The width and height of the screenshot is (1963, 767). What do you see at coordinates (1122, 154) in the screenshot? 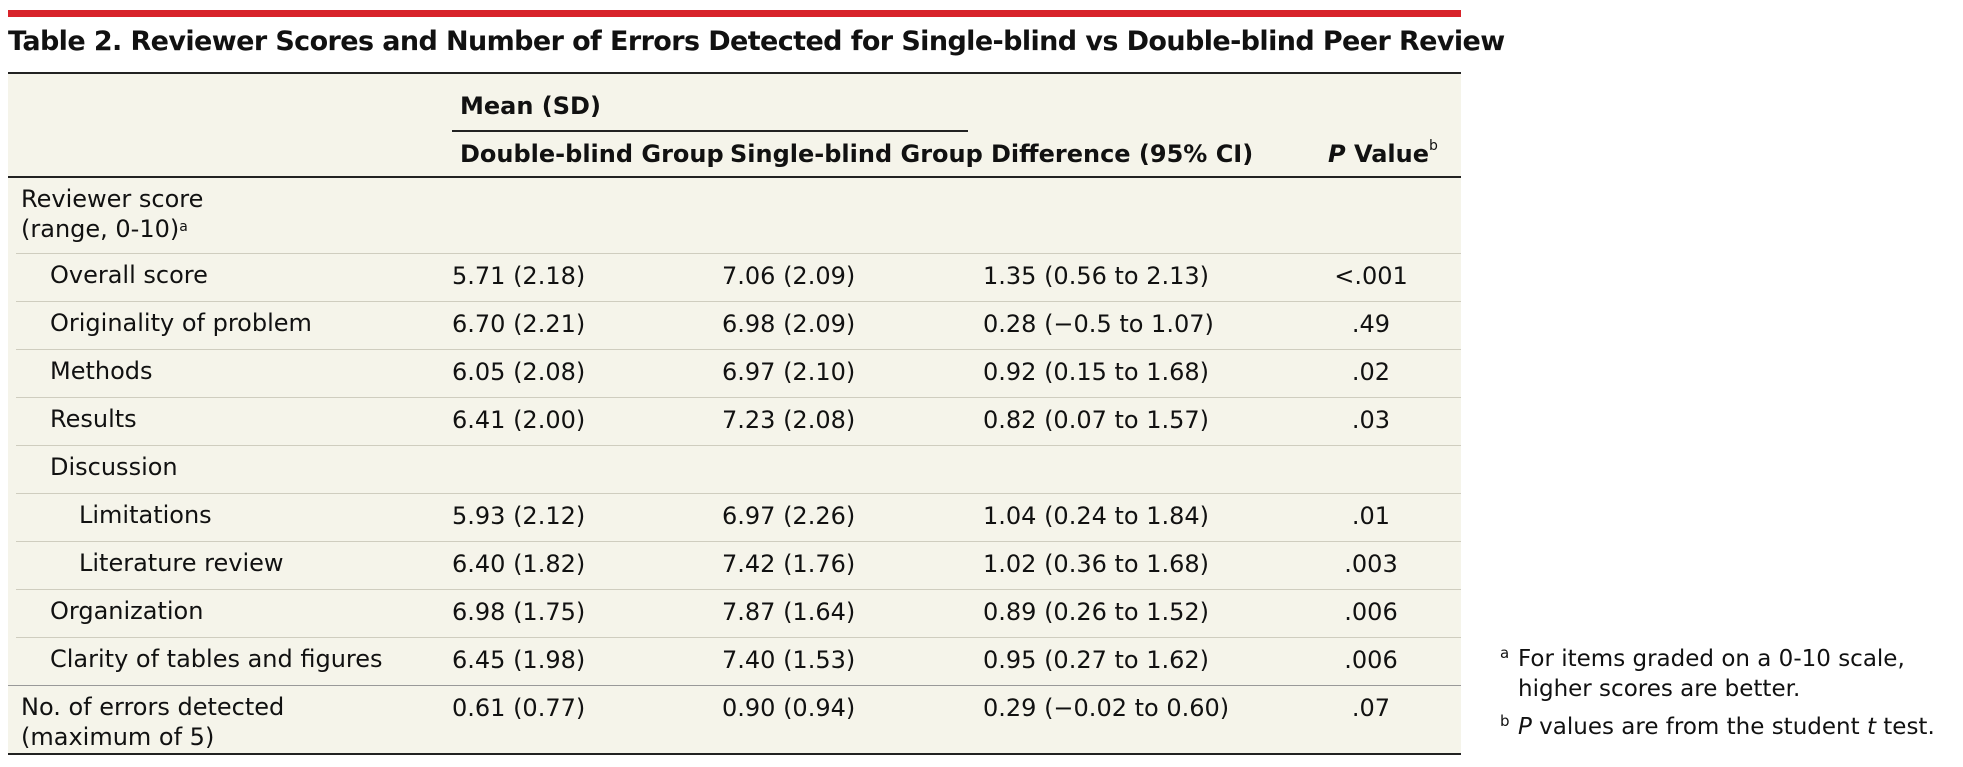
I see `header-difference: Difference (95% CI)` at bounding box center [1122, 154].